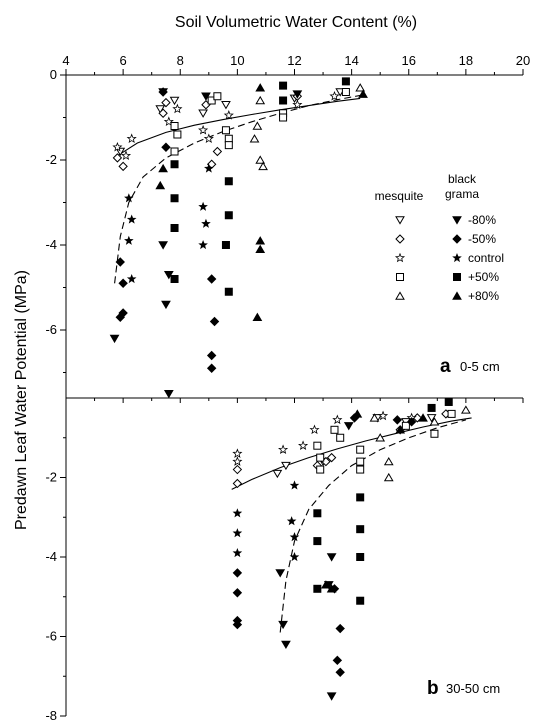 The image size is (544, 724). Describe the element at coordinates (483, 277) in the screenshot. I see `legend-label: +50%` at that location.